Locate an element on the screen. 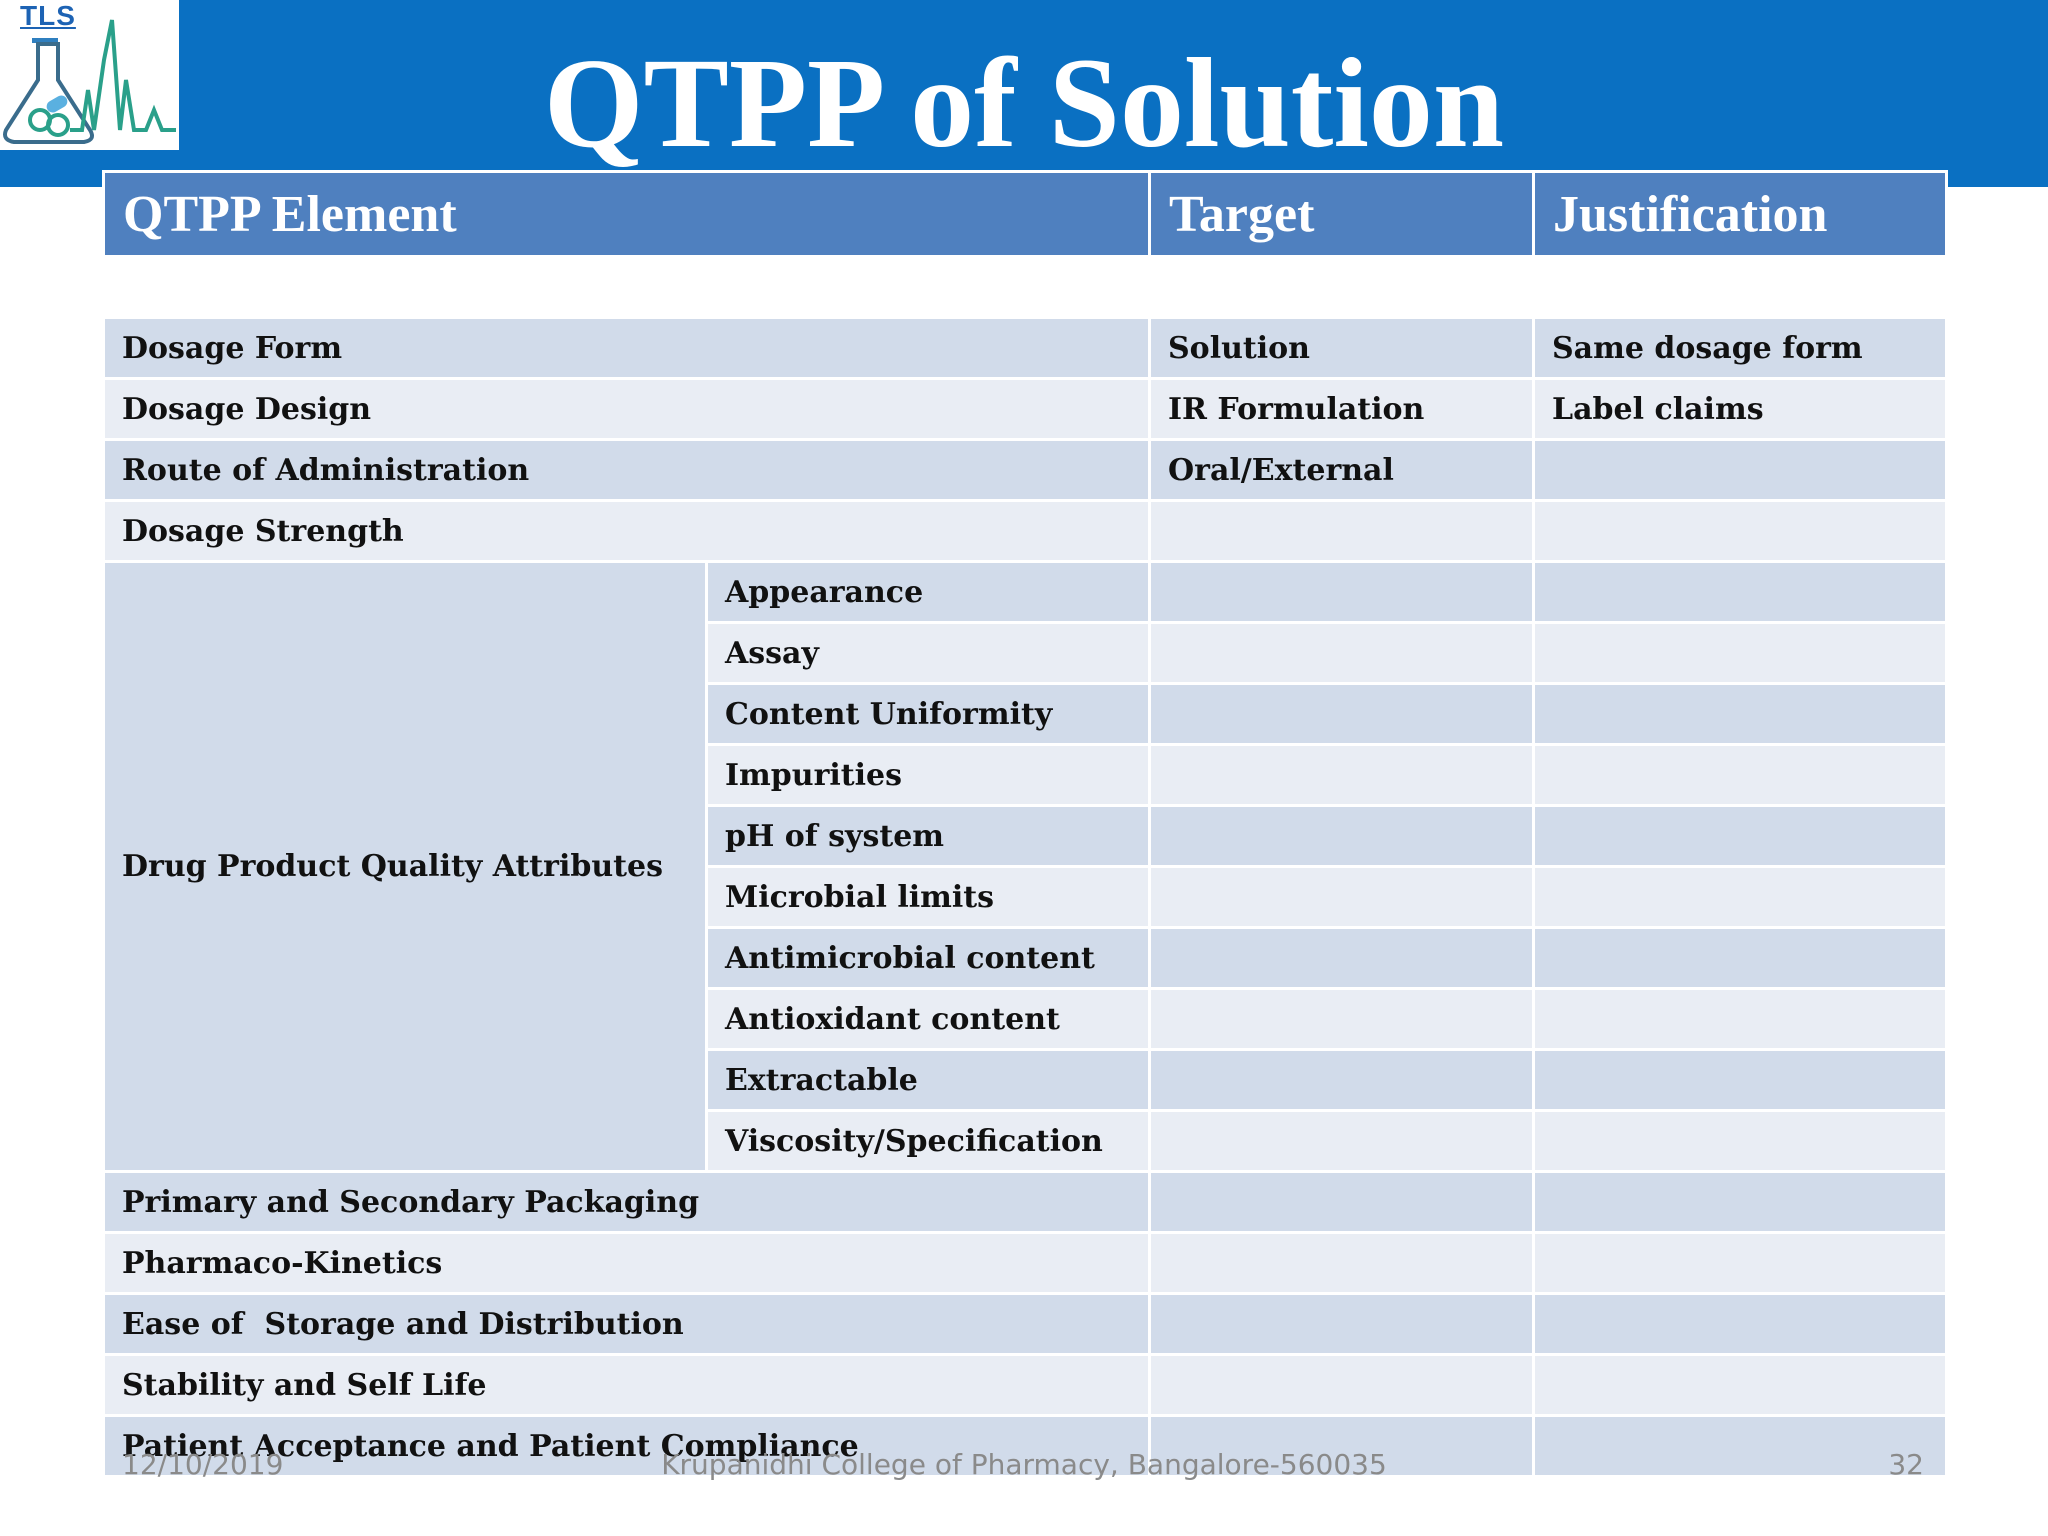 This screenshot has height=1536, width=2048. table-row: Antioxidant content is located at coordinates (1025, 1019).